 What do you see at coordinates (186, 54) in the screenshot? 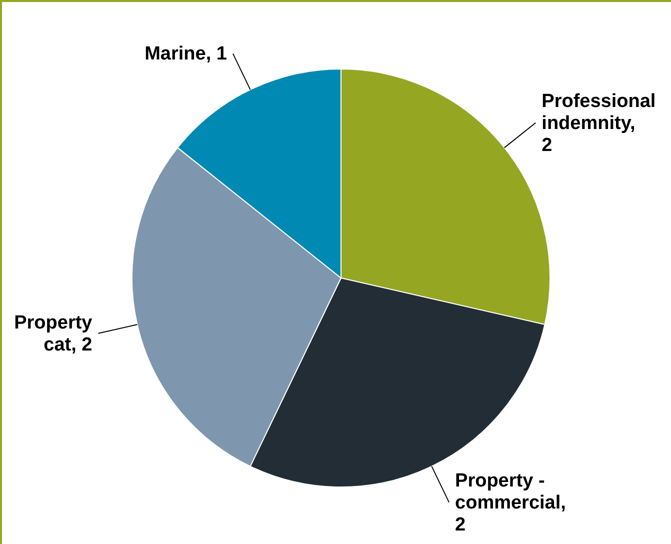
I see `slice-label: Marine, 1` at bounding box center [186, 54].